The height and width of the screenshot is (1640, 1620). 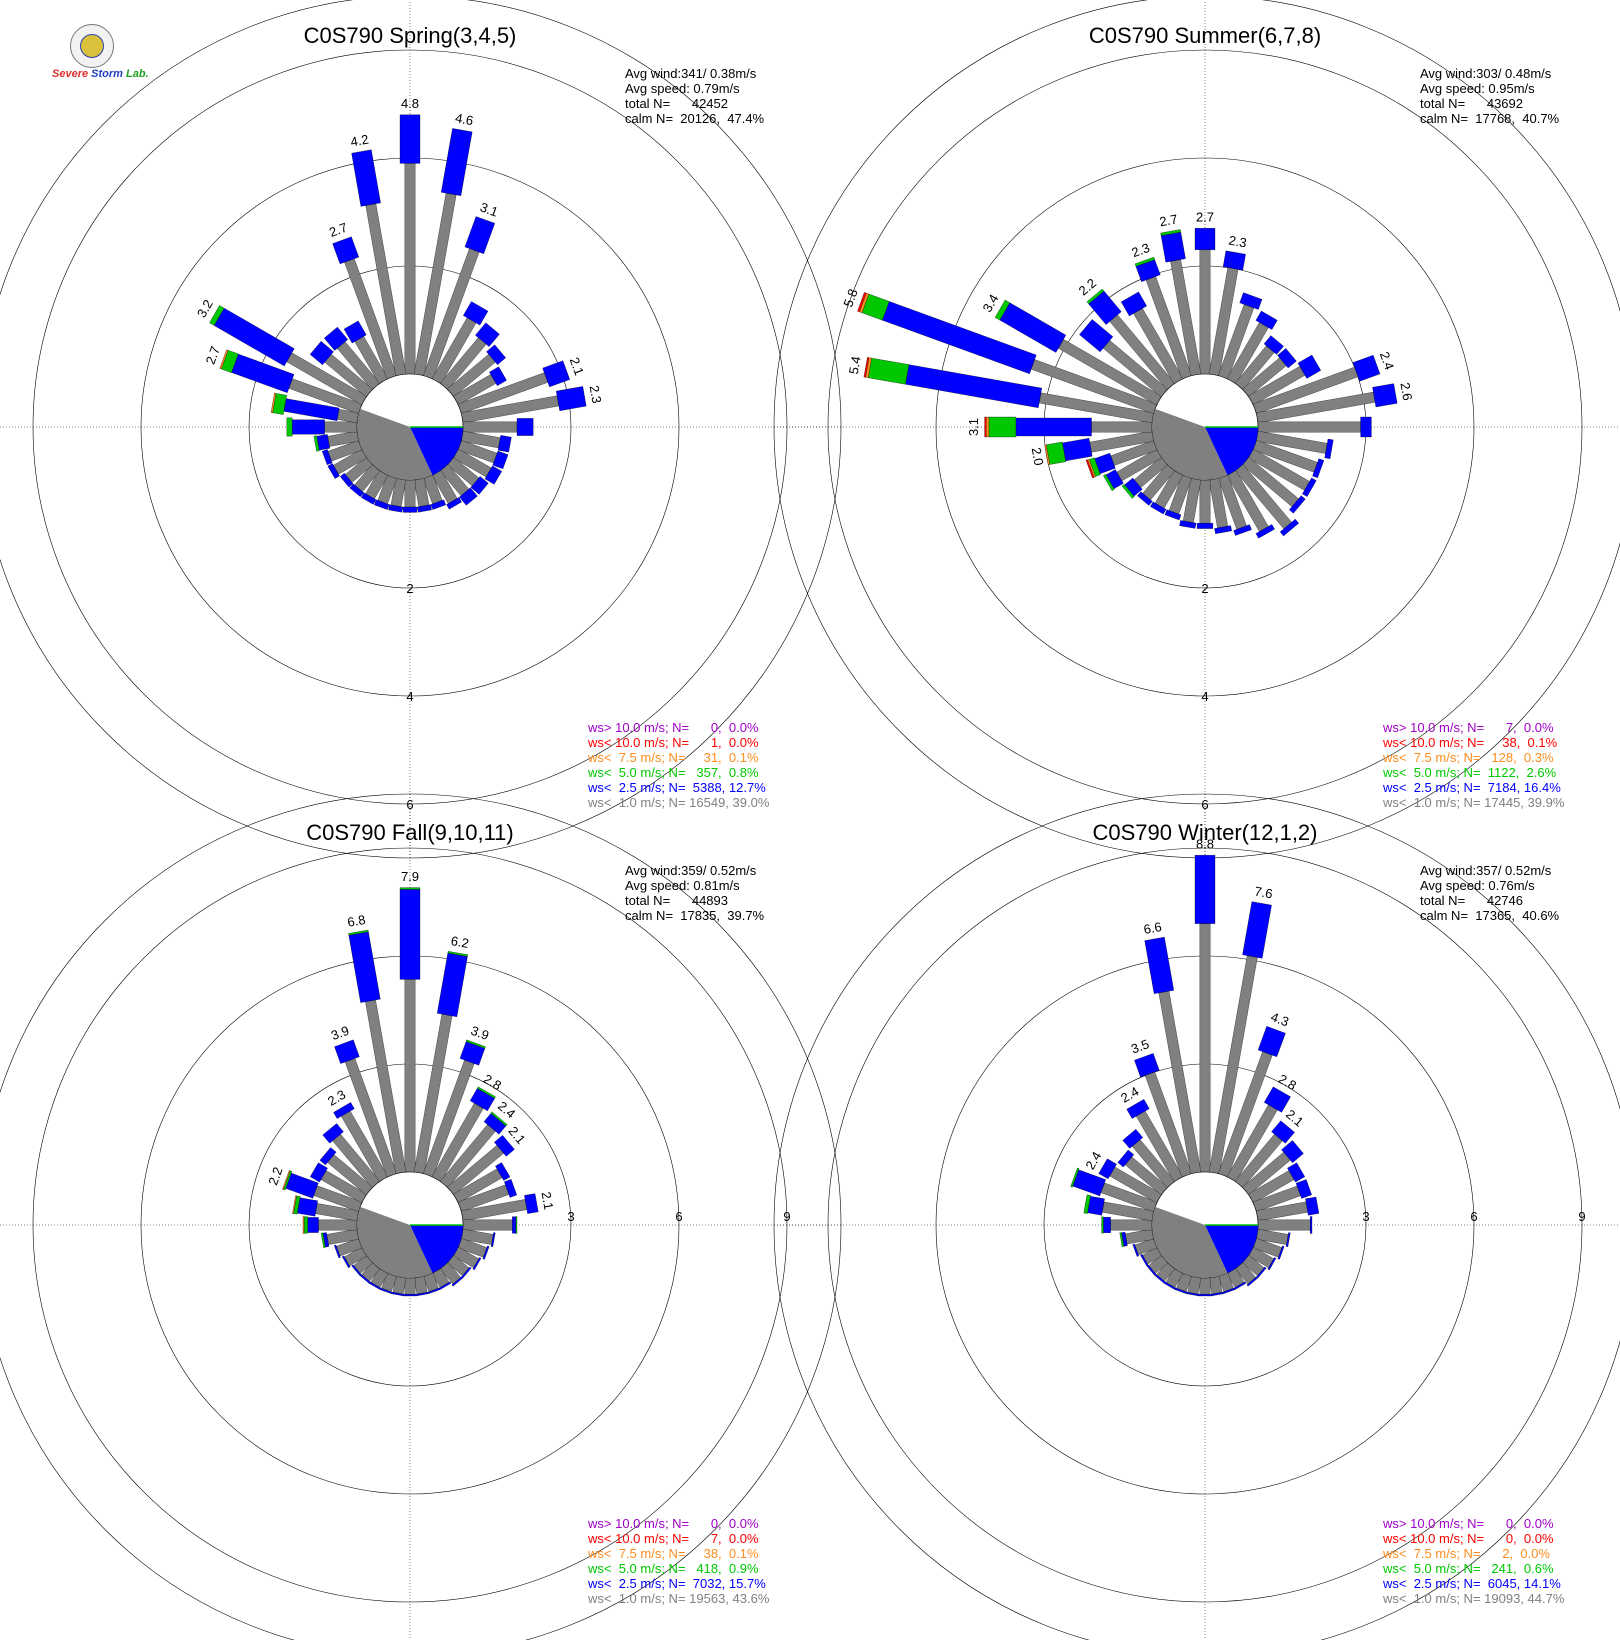 I want to click on bar-value-label: 5.4, so click(x=855, y=365).